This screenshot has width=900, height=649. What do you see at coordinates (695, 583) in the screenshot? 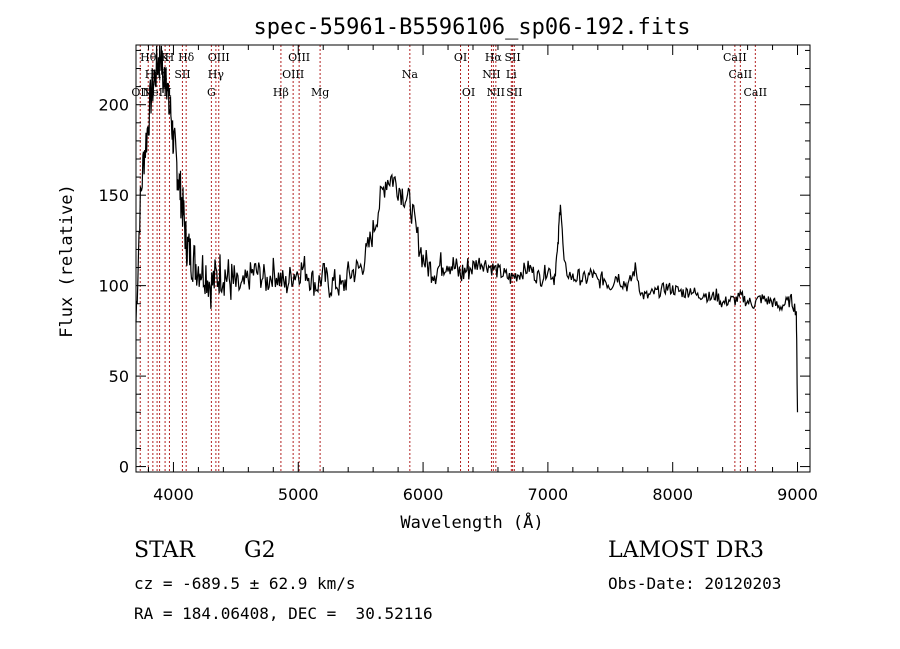
I see `observation-date: Obs-Date: 20120203` at bounding box center [695, 583].